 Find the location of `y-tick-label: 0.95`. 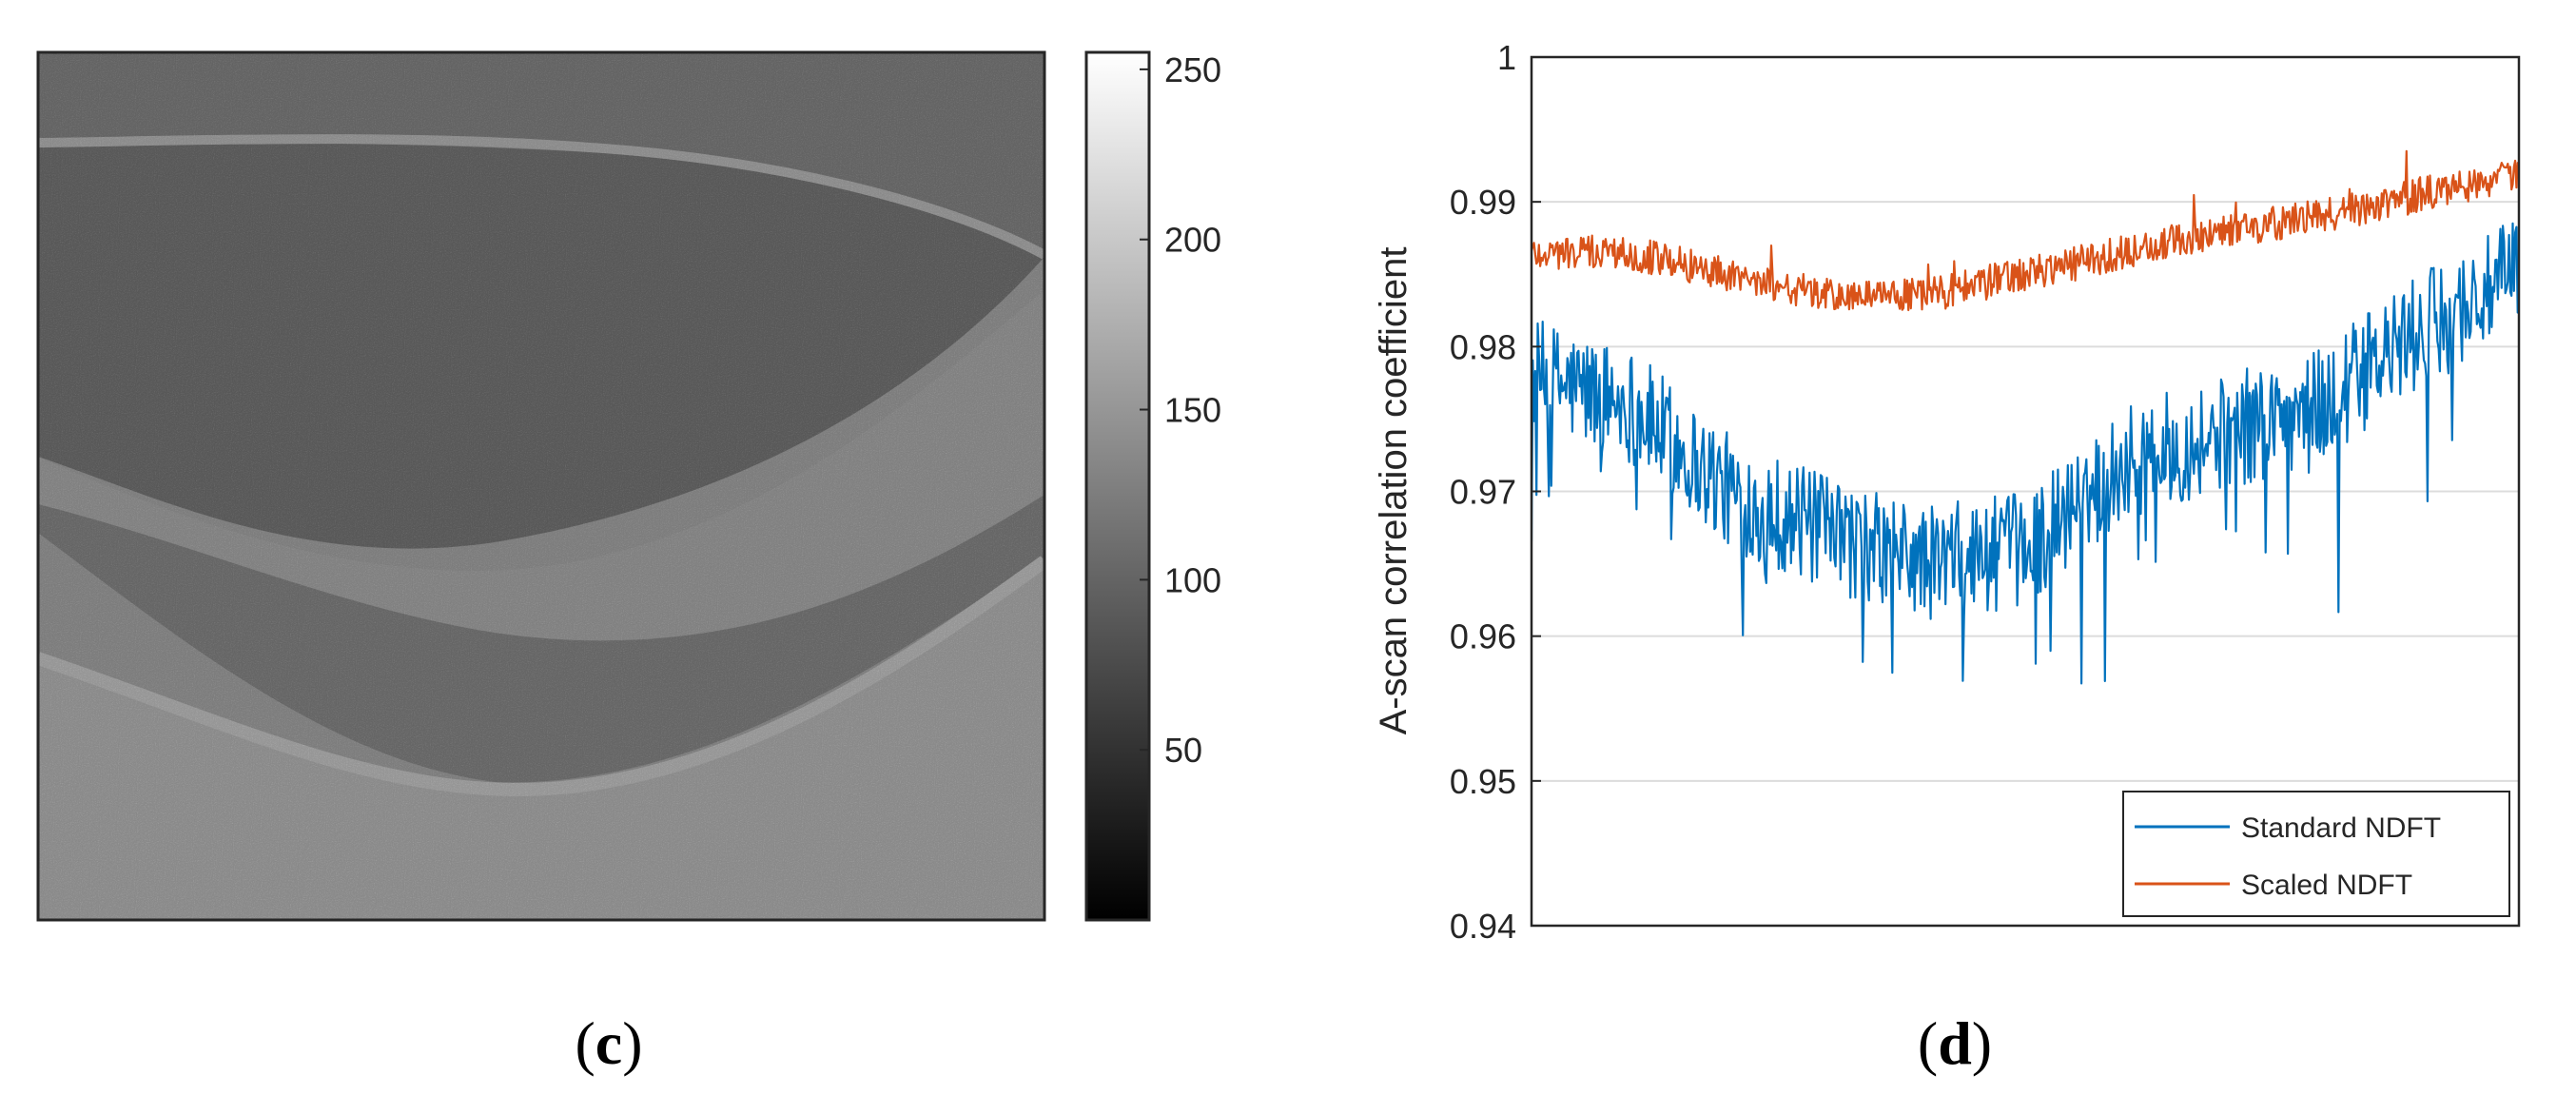

y-tick-label: 0.95 is located at coordinates (1483, 781).